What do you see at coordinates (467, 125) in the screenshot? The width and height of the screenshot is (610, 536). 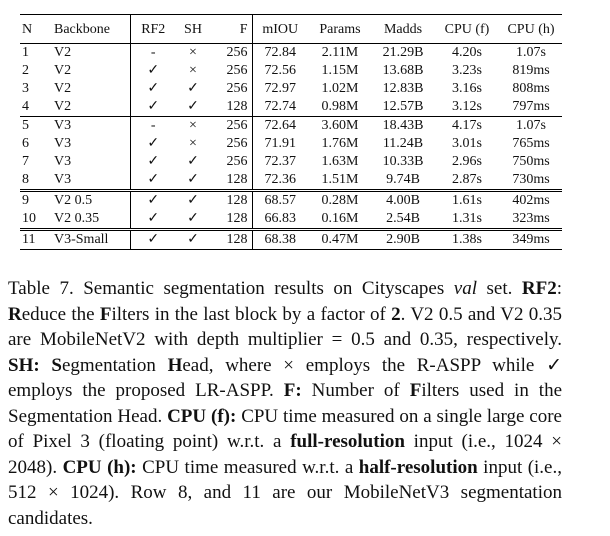 I see `cell-cpu-f: 4.17s` at bounding box center [467, 125].